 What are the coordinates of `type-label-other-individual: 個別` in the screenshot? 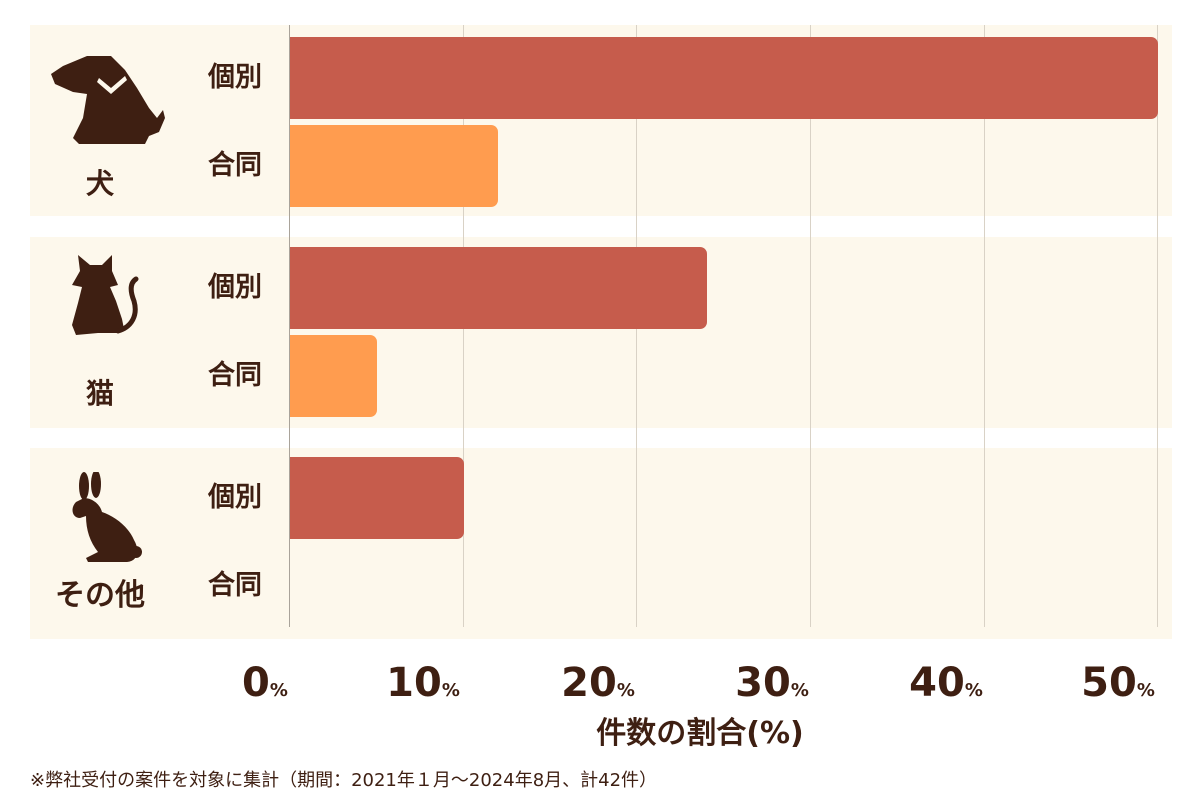 It's located at (235, 497).